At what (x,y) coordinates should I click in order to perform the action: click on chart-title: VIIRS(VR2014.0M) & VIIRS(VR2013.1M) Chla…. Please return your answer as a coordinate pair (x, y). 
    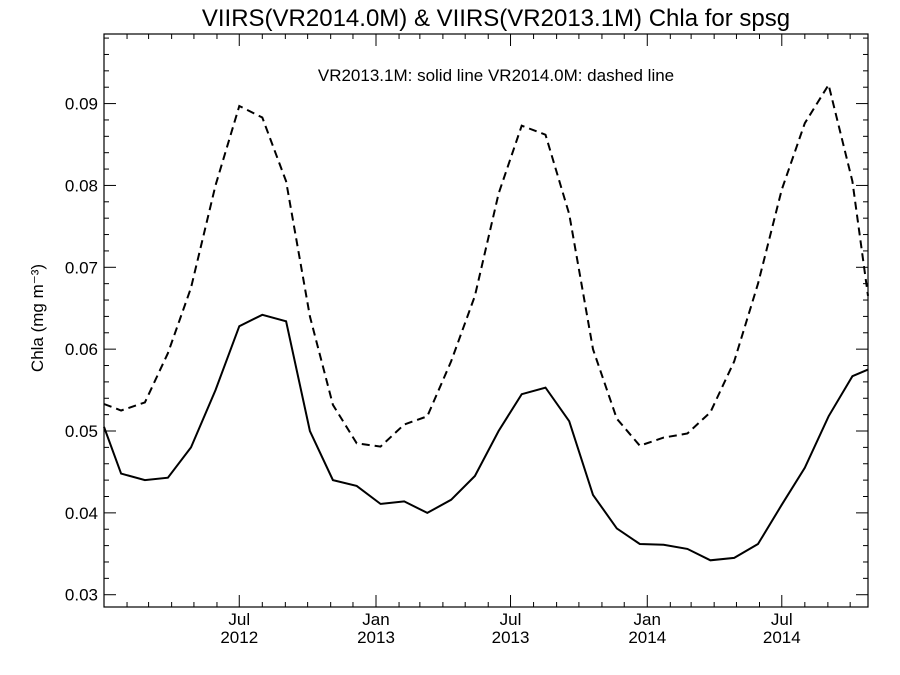
    Looking at the image, I should click on (496, 18).